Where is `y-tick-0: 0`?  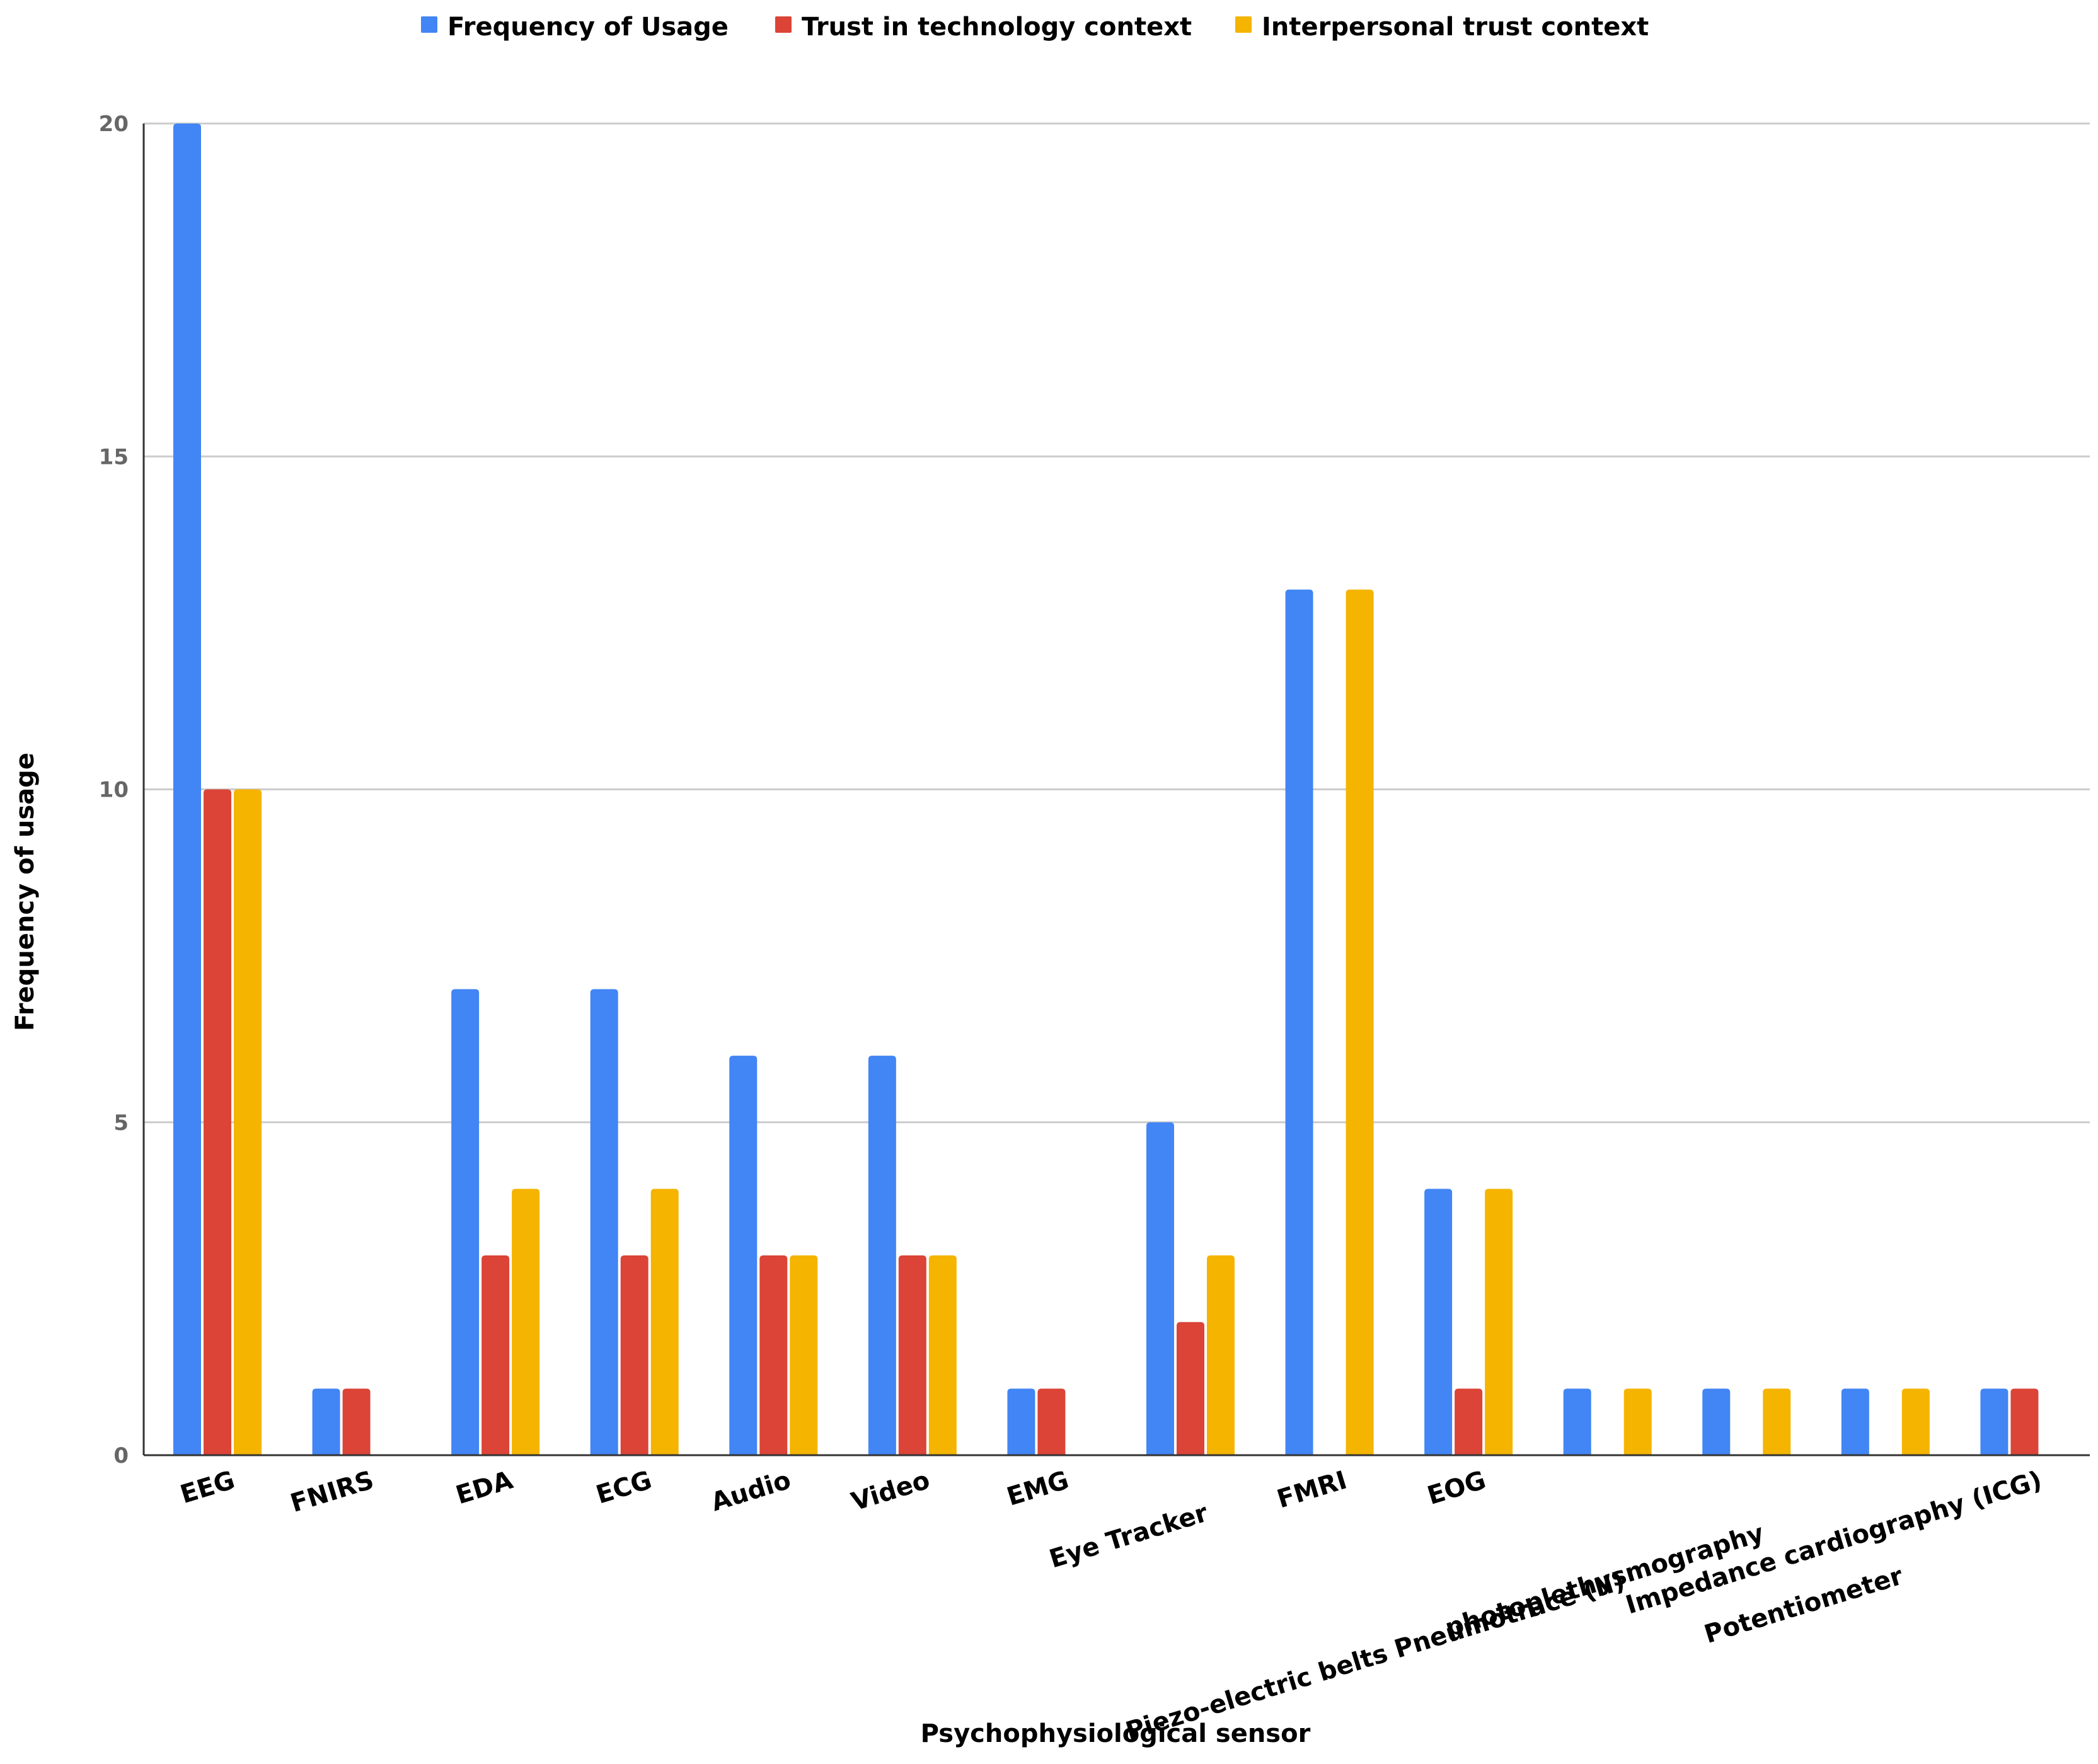
y-tick-0: 0 is located at coordinates (121, 1455).